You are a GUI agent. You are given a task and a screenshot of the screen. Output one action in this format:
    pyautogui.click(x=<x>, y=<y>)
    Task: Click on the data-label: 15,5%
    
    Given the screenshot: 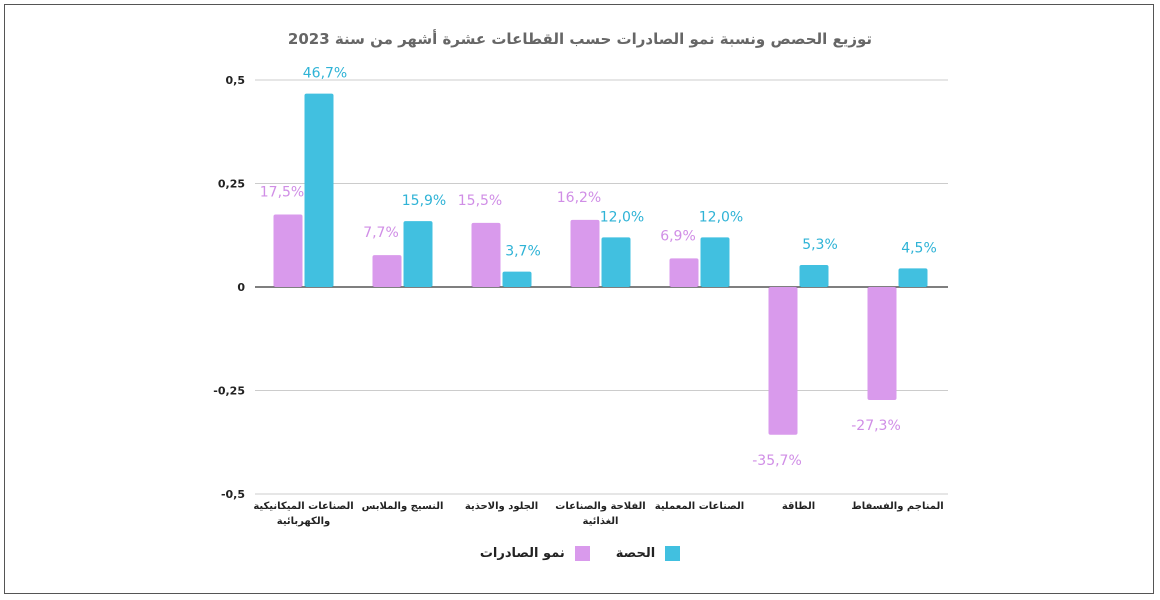 What is the action you would take?
    pyautogui.click(x=480, y=201)
    